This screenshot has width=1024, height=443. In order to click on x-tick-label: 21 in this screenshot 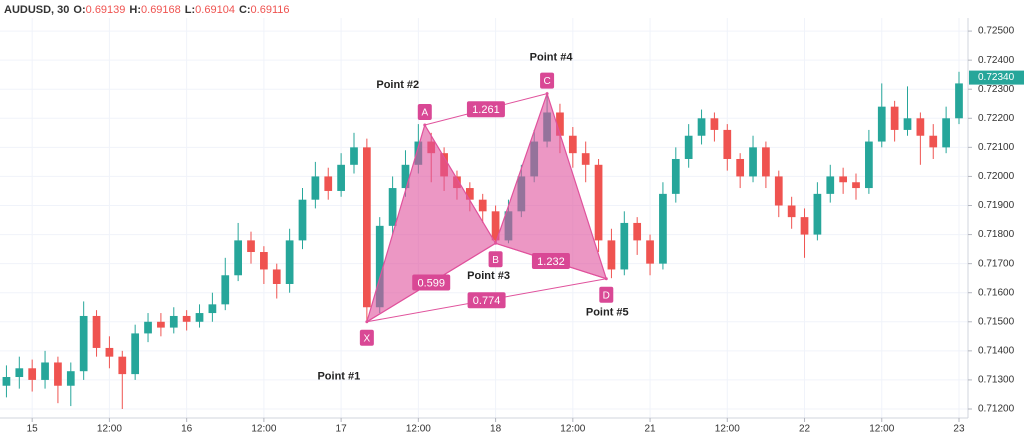, I will do `click(650, 429)`.